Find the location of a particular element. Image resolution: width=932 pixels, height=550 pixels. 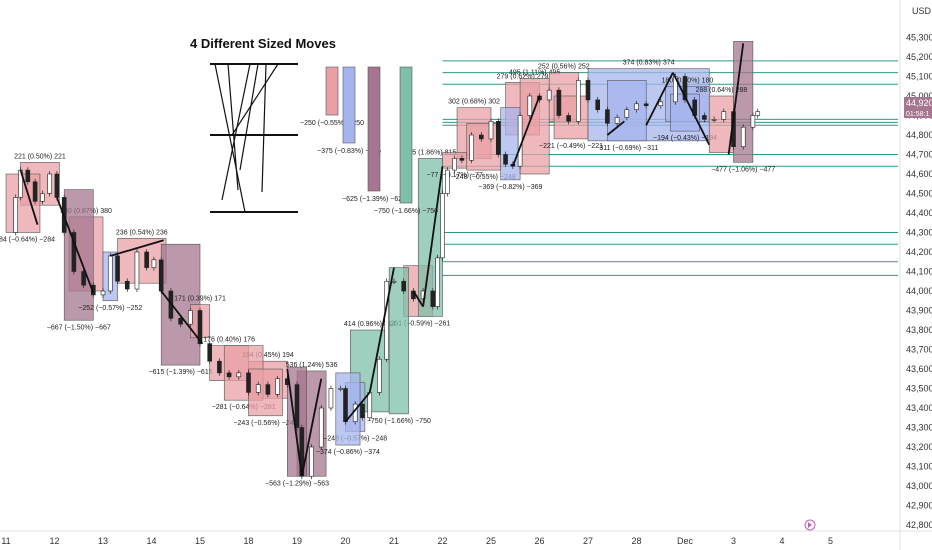

replay-icon is located at coordinates (810, 525).